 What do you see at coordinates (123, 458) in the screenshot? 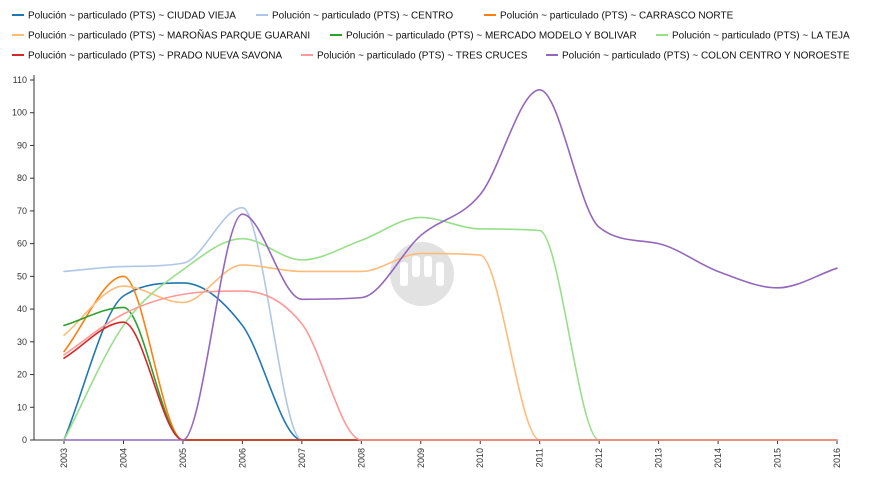
I see `x-tick-label: 2004` at bounding box center [123, 458].